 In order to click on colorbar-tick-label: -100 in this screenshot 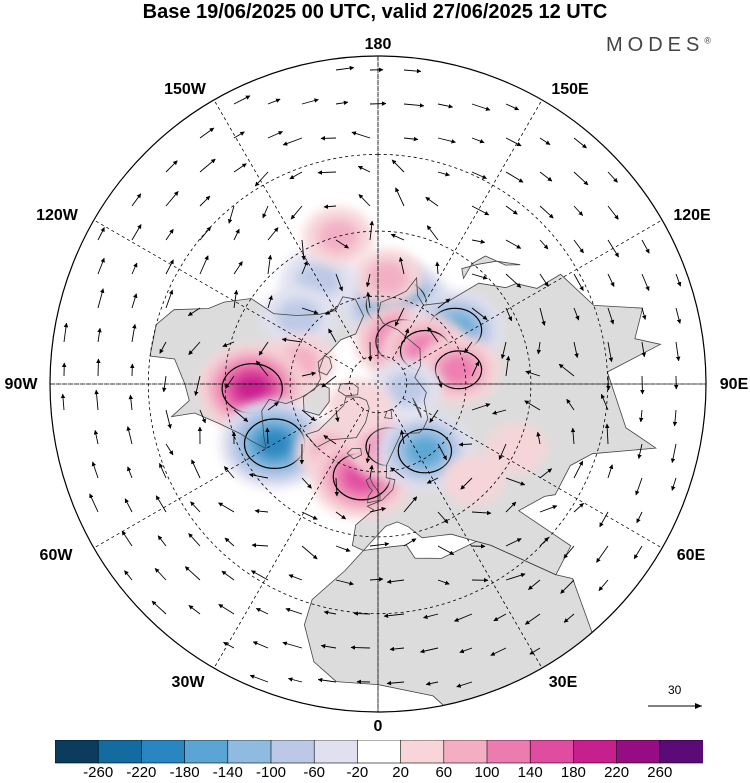, I will do `click(271, 772)`.